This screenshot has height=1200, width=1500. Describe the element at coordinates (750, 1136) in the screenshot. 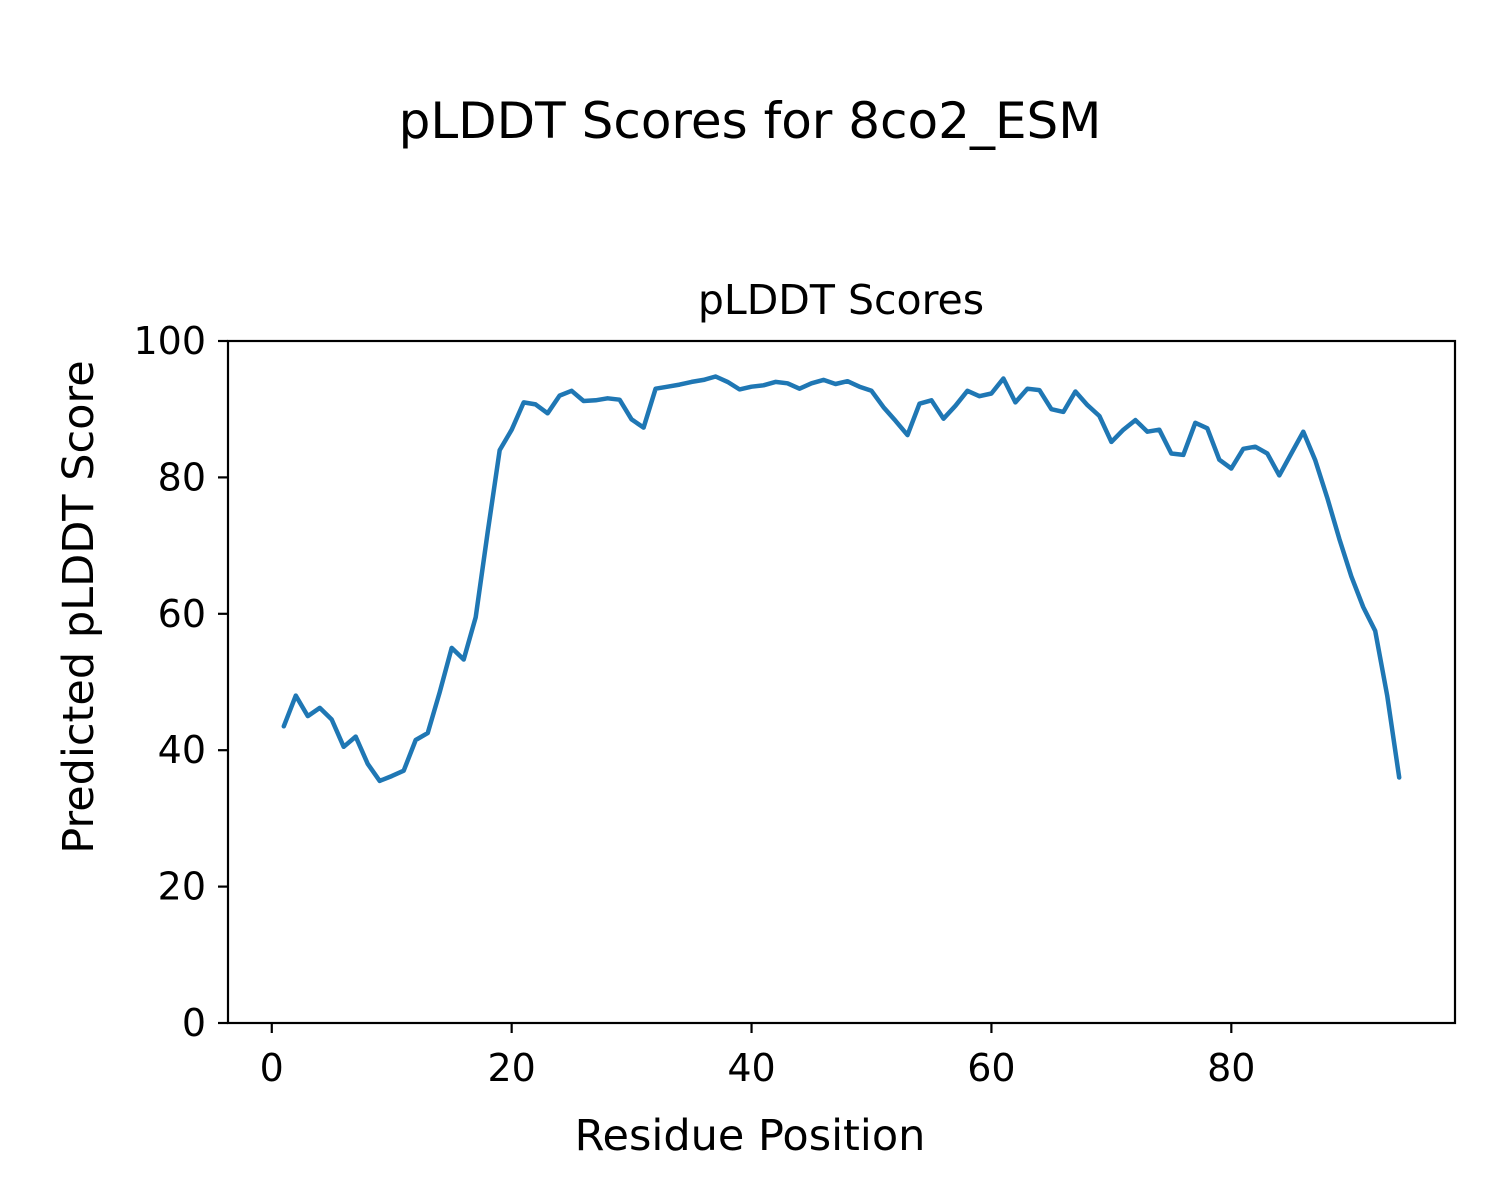

I see `x-axis-label: Residue Position` at that location.